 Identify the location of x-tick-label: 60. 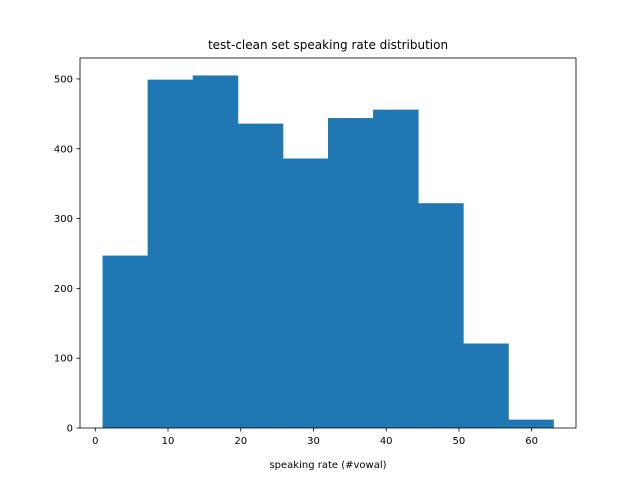
(531, 441).